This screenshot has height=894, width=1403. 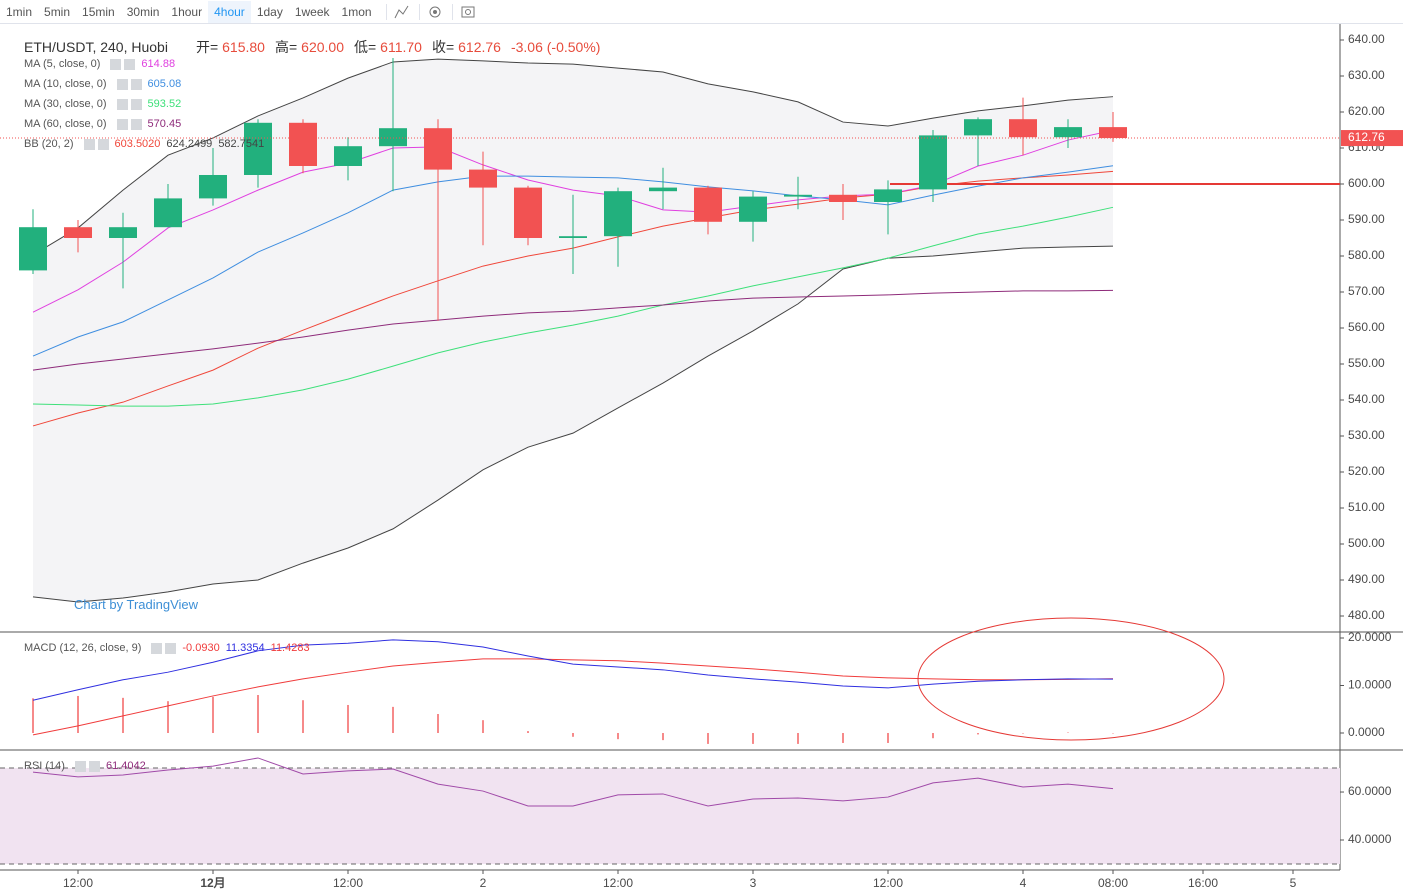 What do you see at coordinates (98, 11) in the screenshot?
I see `interval-button: 15min` at bounding box center [98, 11].